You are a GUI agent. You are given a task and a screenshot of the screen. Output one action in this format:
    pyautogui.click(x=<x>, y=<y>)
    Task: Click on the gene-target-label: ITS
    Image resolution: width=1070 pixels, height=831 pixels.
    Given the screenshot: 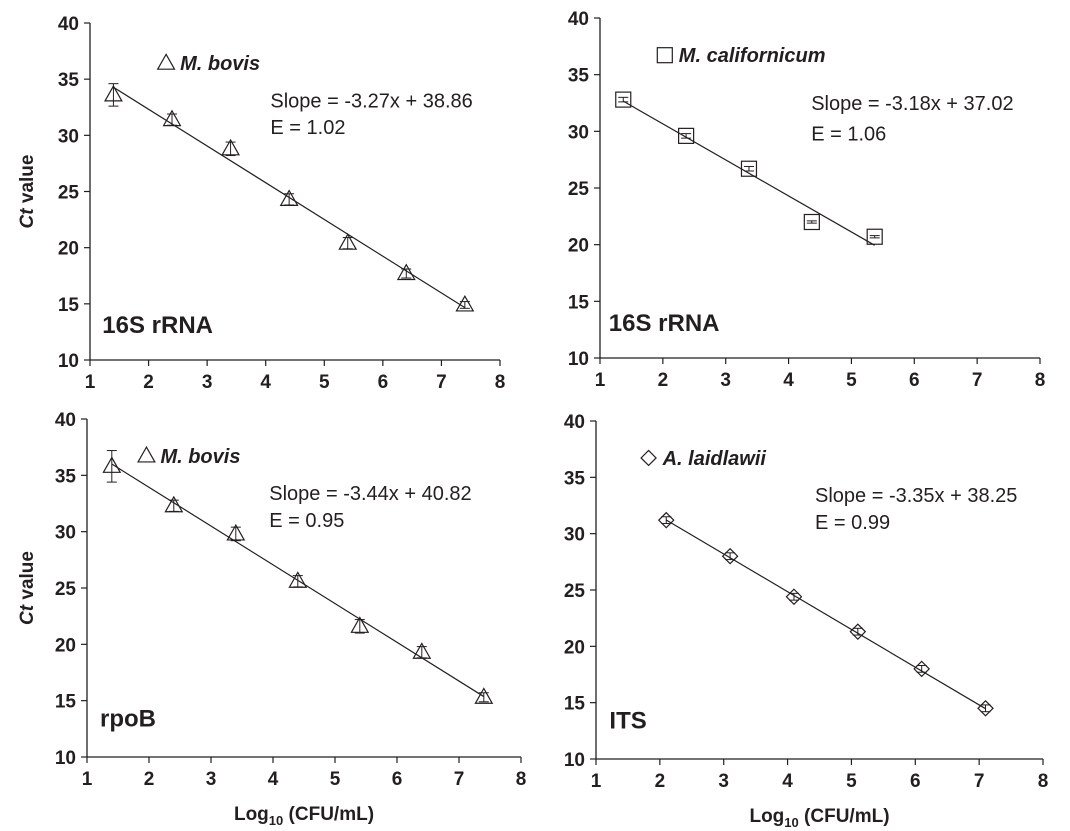 What is the action you would take?
    pyautogui.click(x=627, y=721)
    